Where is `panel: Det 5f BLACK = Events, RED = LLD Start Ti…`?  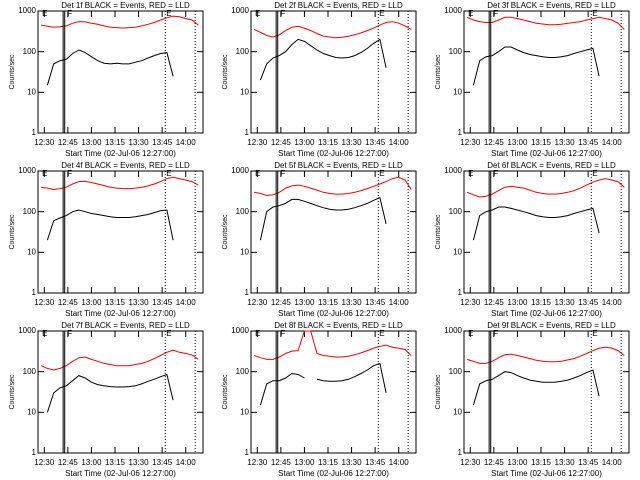
panel: Det 5f BLACK = Events, RED = LLD Start Ti… is located at coordinates (319, 239).